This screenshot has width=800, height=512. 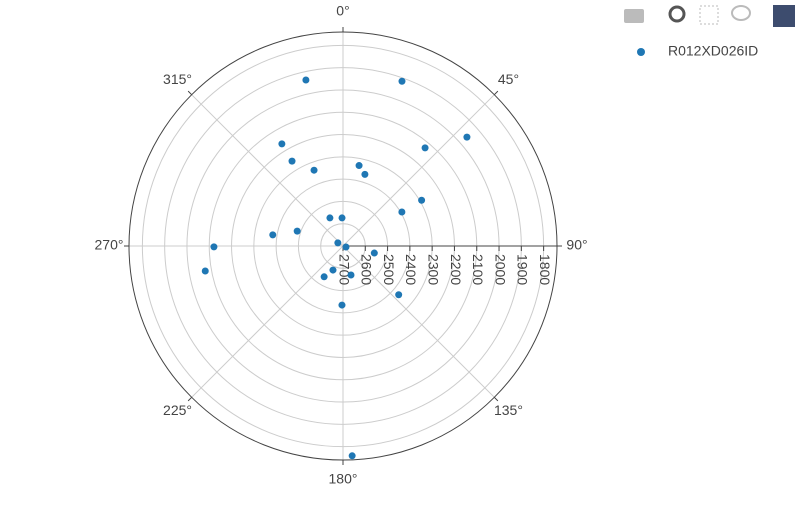 What do you see at coordinates (508, 79) in the screenshot?
I see `angular-tick-label: 45°` at bounding box center [508, 79].